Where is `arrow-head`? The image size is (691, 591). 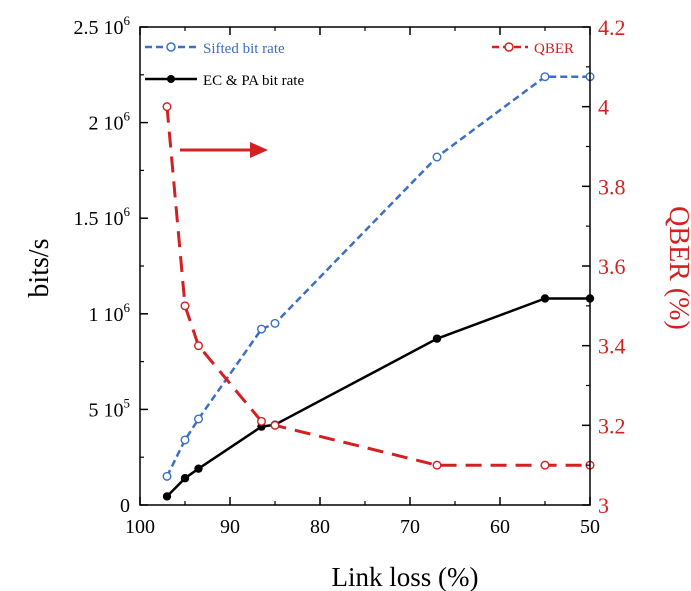
arrow-head is located at coordinates (259, 150).